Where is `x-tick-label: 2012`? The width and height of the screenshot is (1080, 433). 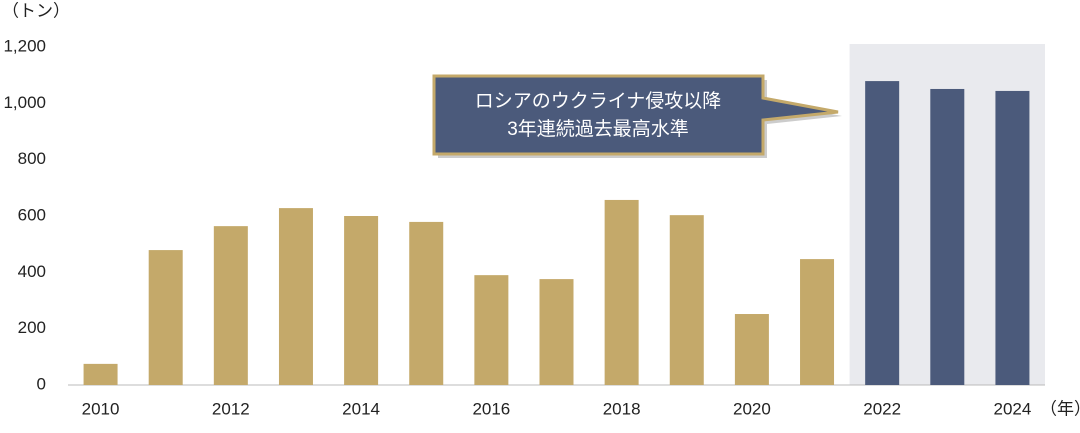 x-tick-label: 2012 is located at coordinates (231, 408).